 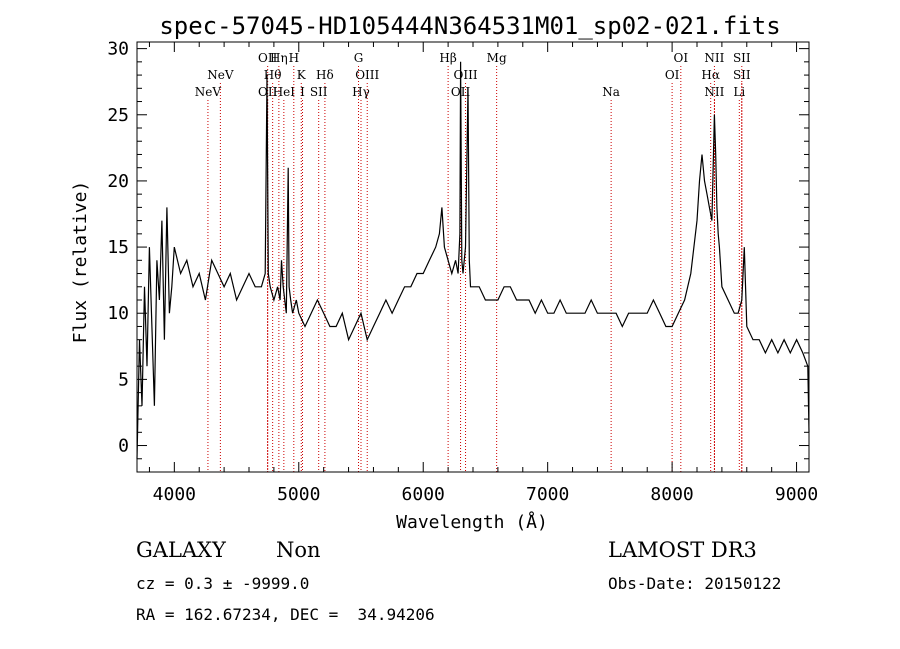 What do you see at coordinates (118, 181) in the screenshot?
I see `y-tick-label: 20` at bounding box center [118, 181].